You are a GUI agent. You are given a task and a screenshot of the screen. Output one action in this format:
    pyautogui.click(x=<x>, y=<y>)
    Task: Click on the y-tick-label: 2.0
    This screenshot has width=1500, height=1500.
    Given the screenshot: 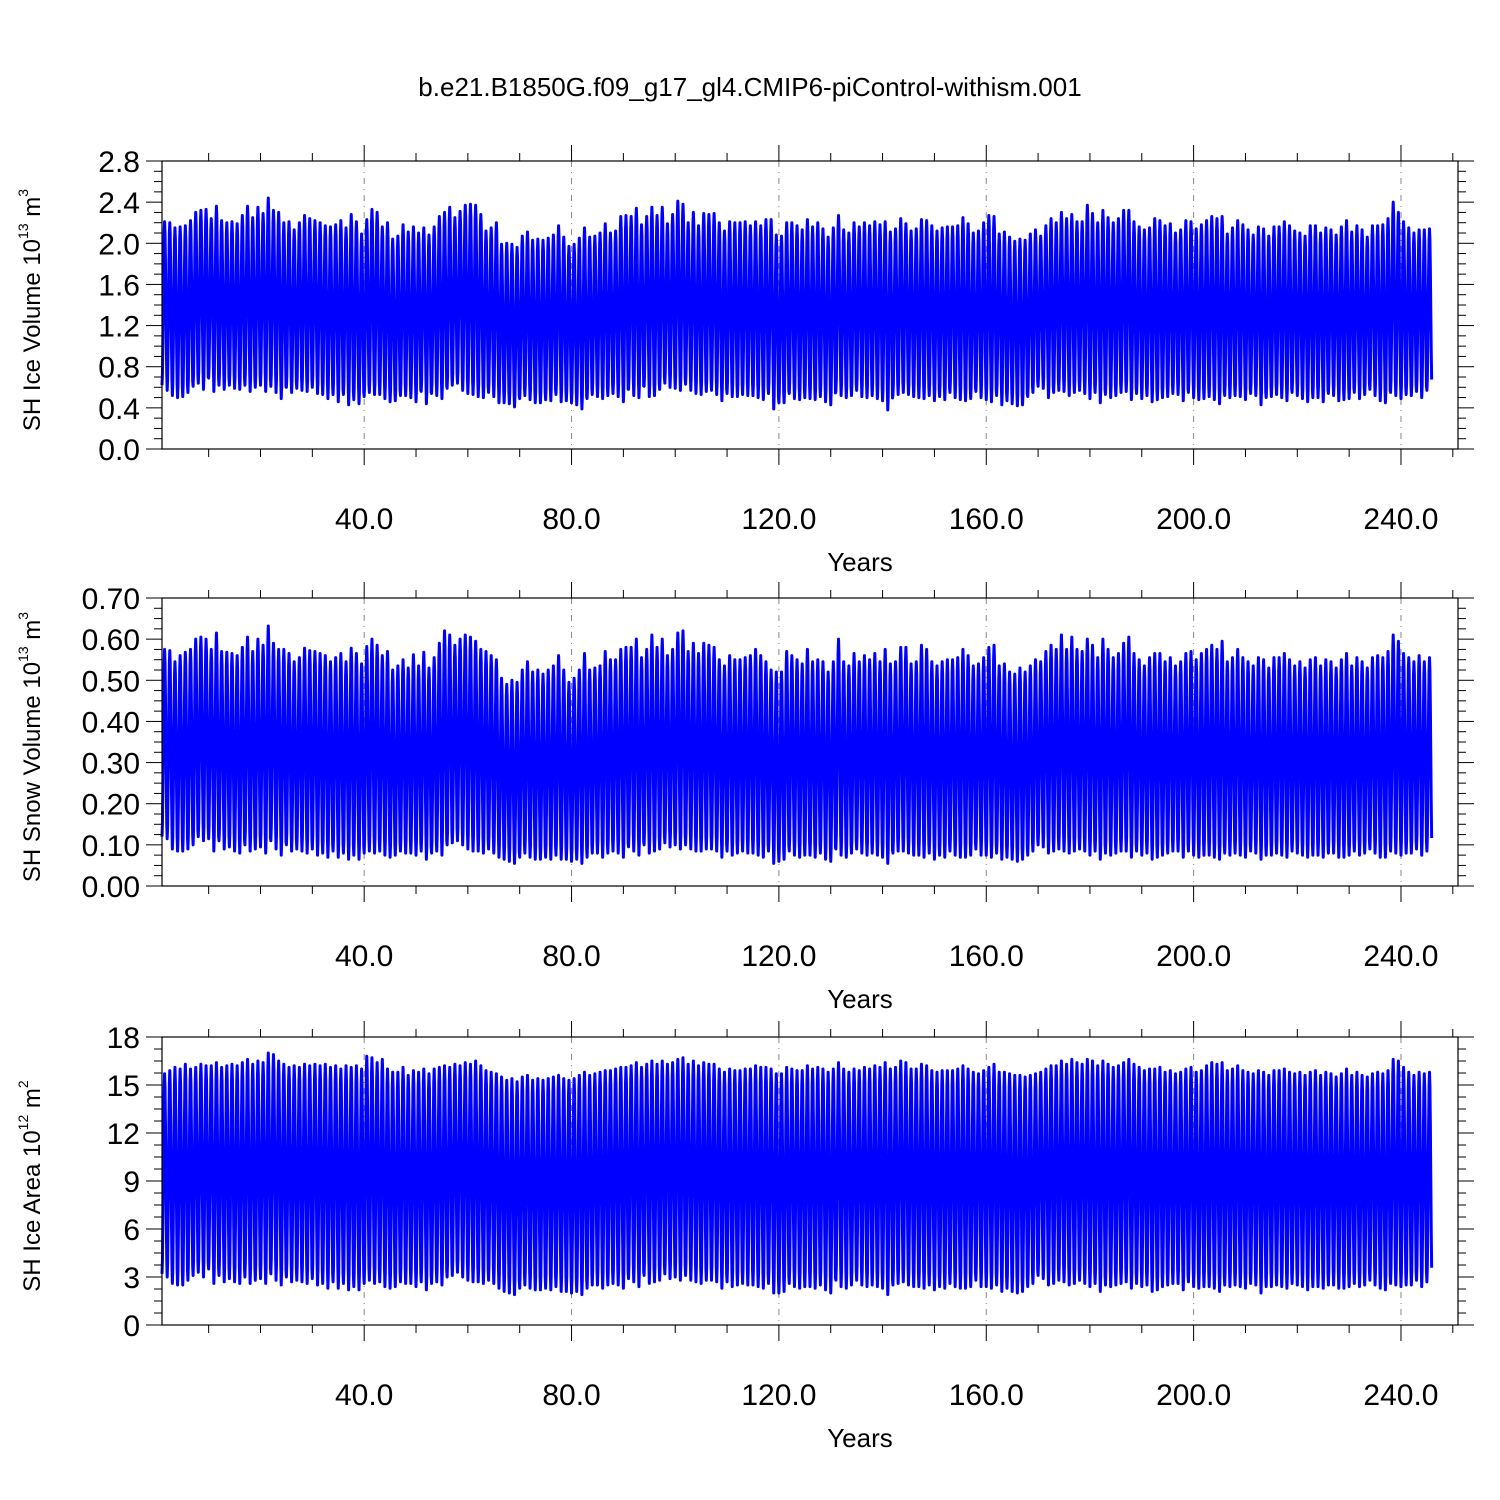 What is the action you would take?
    pyautogui.click(x=119, y=244)
    